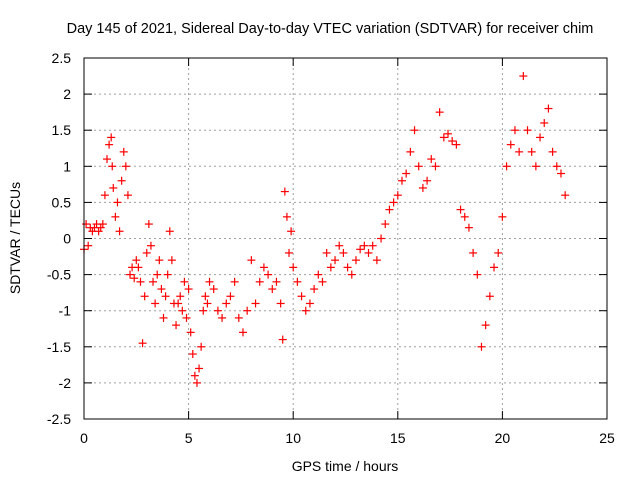 This screenshot has height=480, width=640. Describe the element at coordinates (67, 239) in the screenshot. I see `y-tick-label: 0` at that location.